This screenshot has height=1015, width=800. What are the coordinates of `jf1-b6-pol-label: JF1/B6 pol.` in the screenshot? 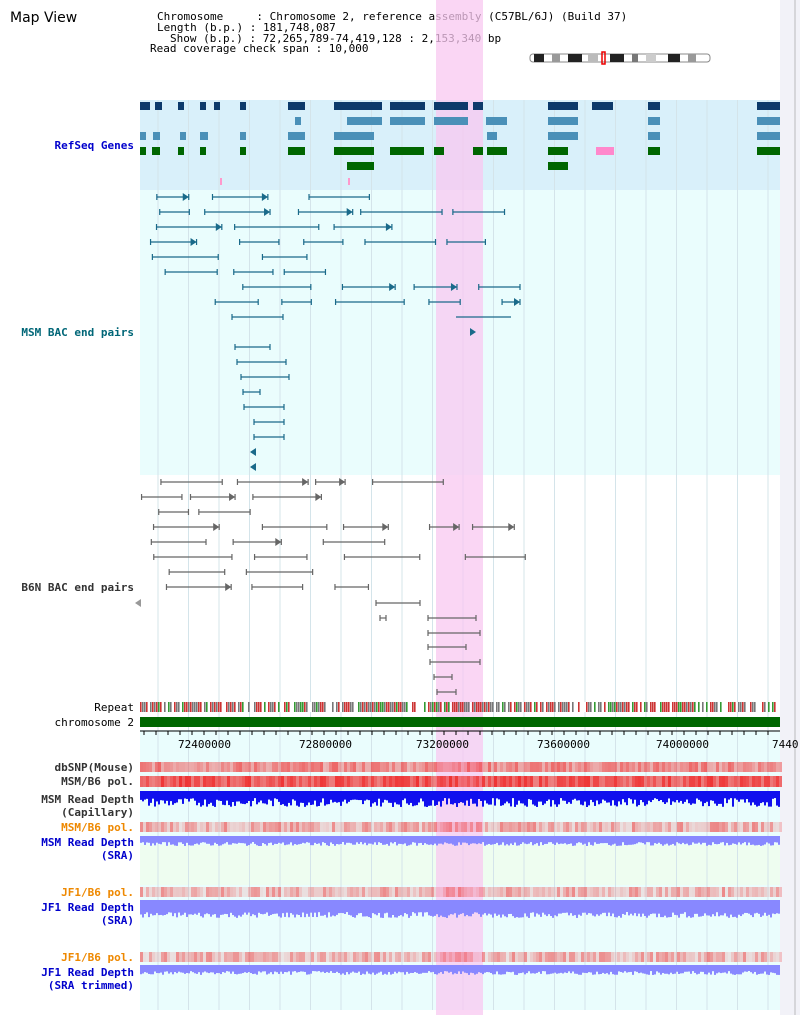 It's located at (97, 892).